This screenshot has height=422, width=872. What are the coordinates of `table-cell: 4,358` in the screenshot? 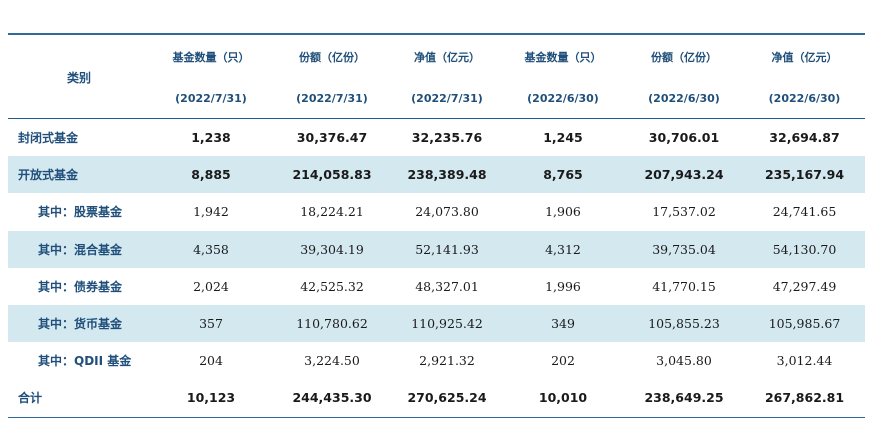 It's located at (211, 249).